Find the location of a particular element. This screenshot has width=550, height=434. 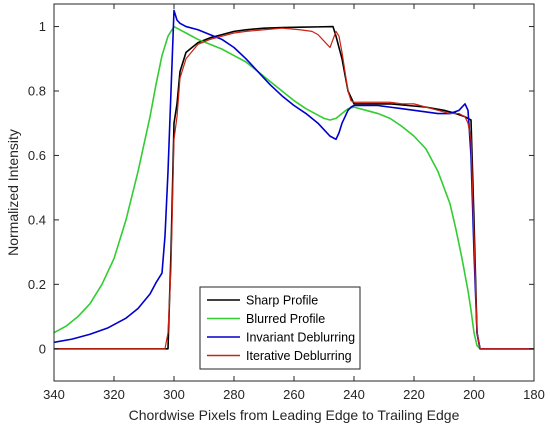

x-tick-label: 180 is located at coordinates (534, 394).